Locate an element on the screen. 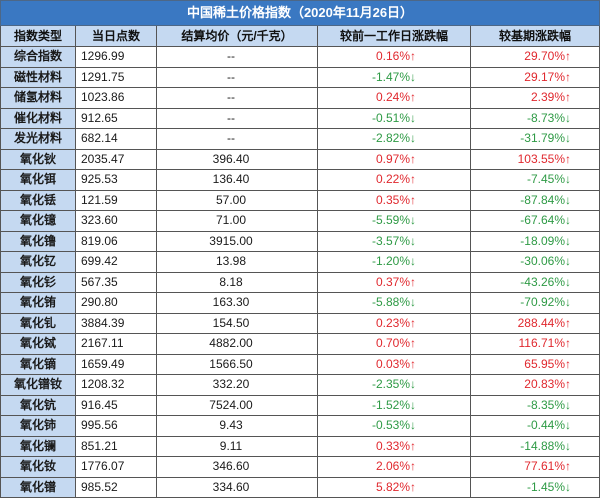 This screenshot has width=600, height=502. row-index-type: 氧化镨 is located at coordinates (38, 487).